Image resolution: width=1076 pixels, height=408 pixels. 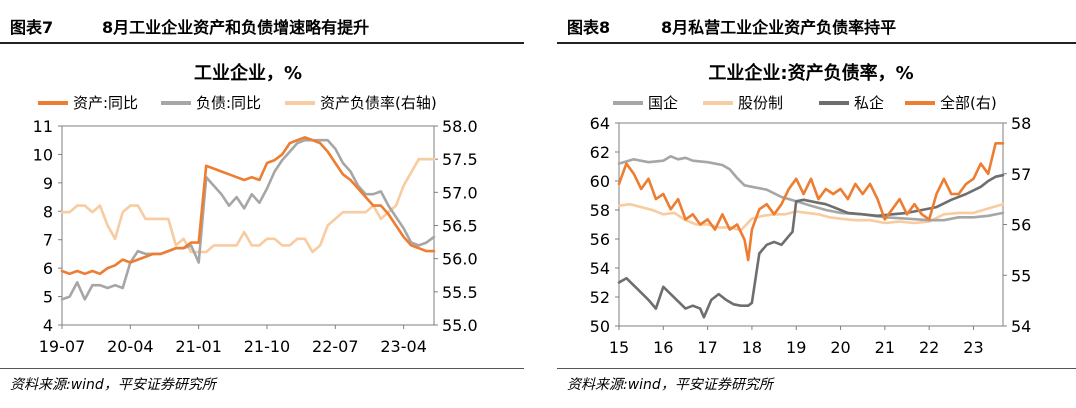 What do you see at coordinates (1021, 123) in the screenshot?
I see `y2-tick-label: 58` at bounding box center [1021, 123].